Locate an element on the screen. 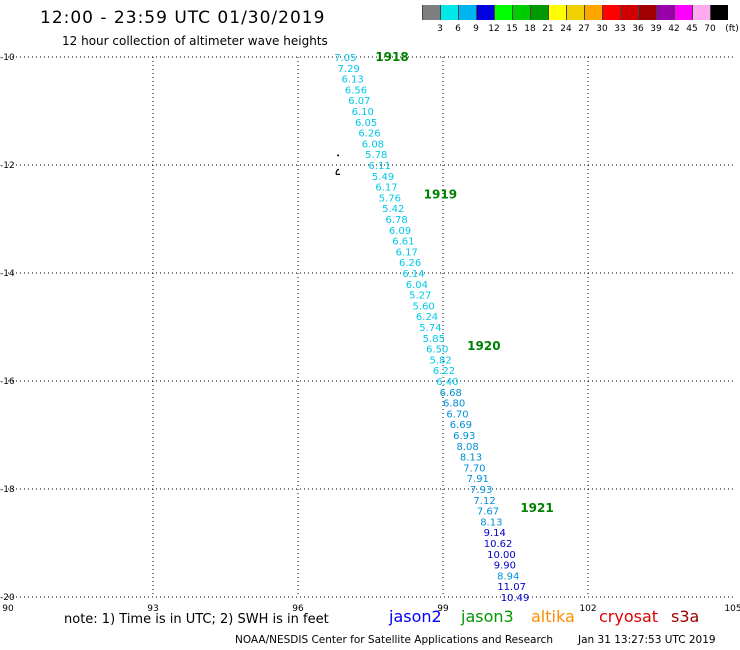 Image resolution: width=740 pixels, height=650 pixels. wave-height-label: 6.17 is located at coordinates (386, 188).